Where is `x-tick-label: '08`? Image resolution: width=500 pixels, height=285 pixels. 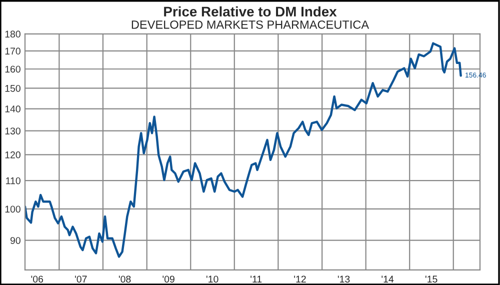 x-tick-label: '08 is located at coordinates (124, 279).